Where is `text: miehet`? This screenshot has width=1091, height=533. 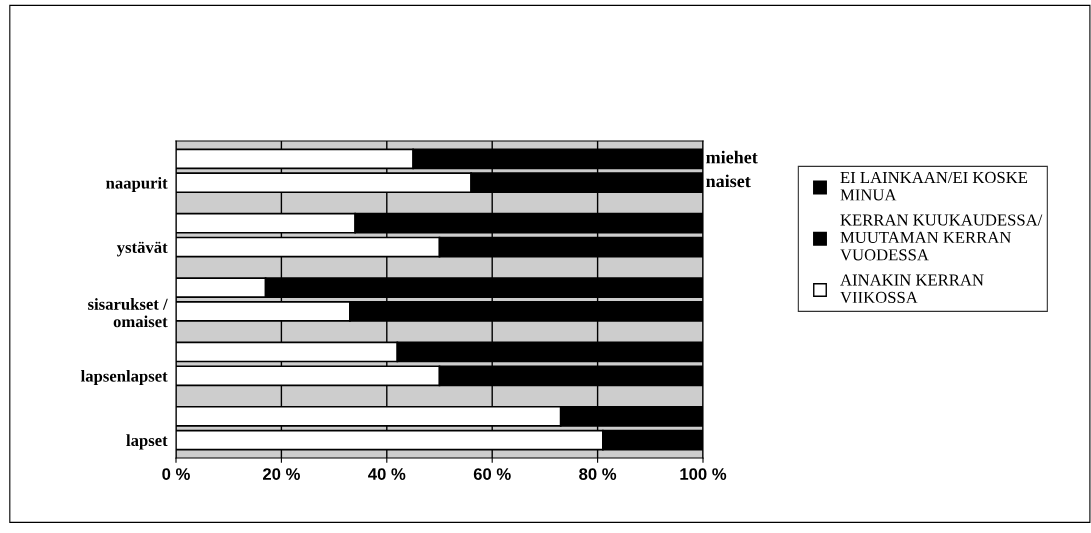
text: miehet is located at coordinates (732, 157).